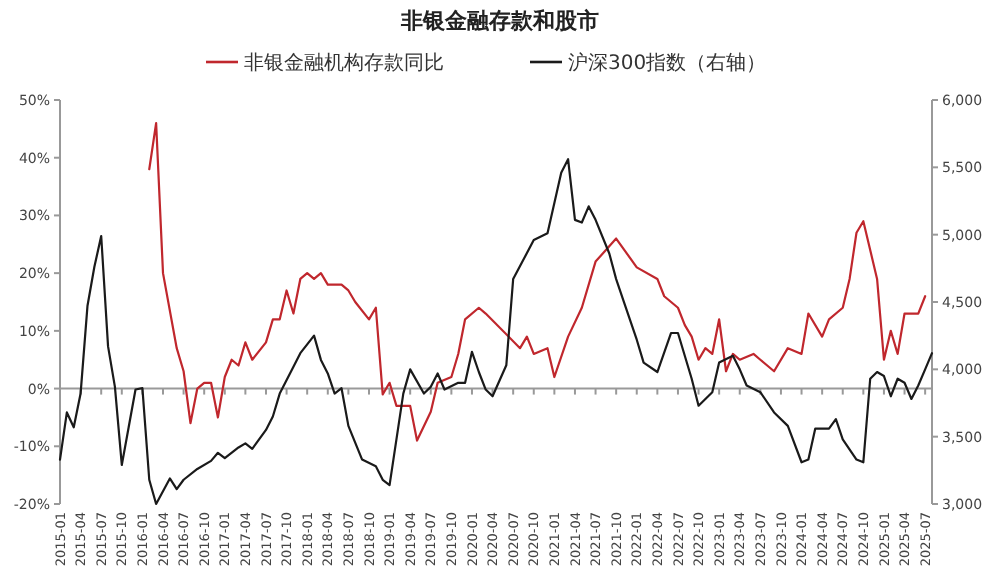 The image size is (1000, 582). I want to click on legend-label: 沪深300指数（右轴）, so click(667, 63).